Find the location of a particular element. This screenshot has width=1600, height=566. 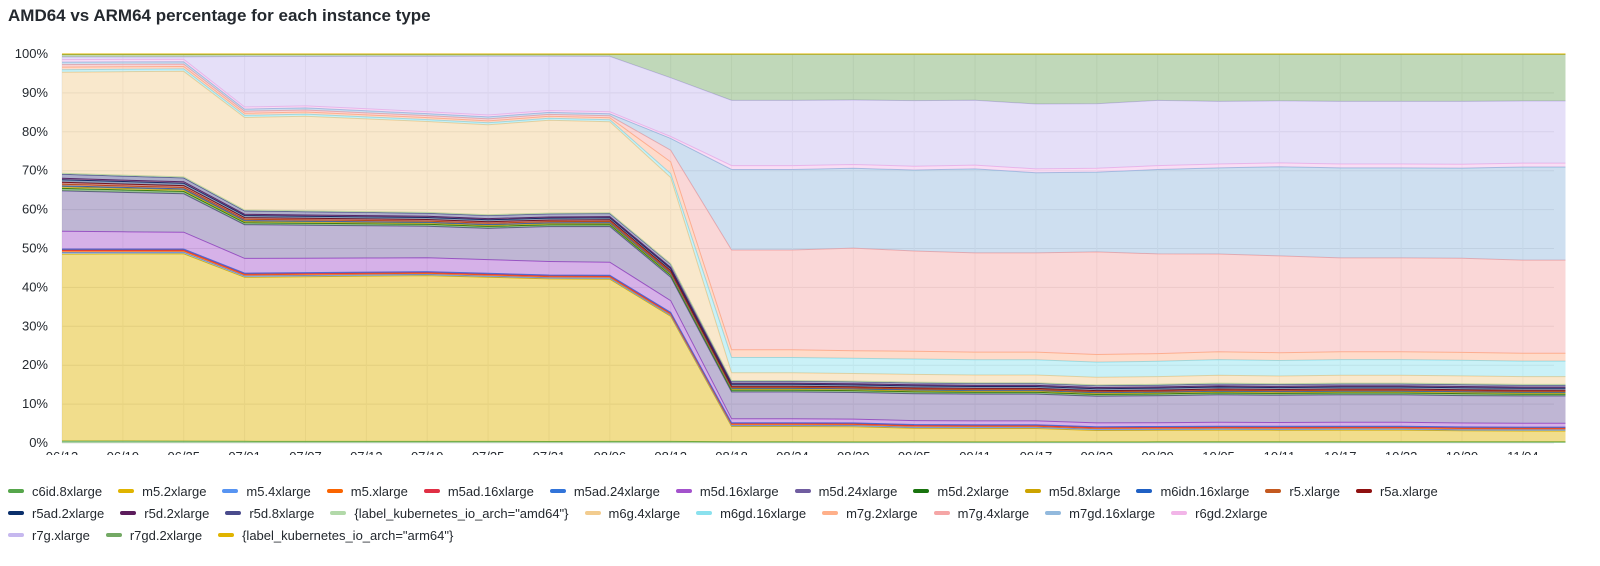

y-tick-label: 80% is located at coordinates (35, 131).